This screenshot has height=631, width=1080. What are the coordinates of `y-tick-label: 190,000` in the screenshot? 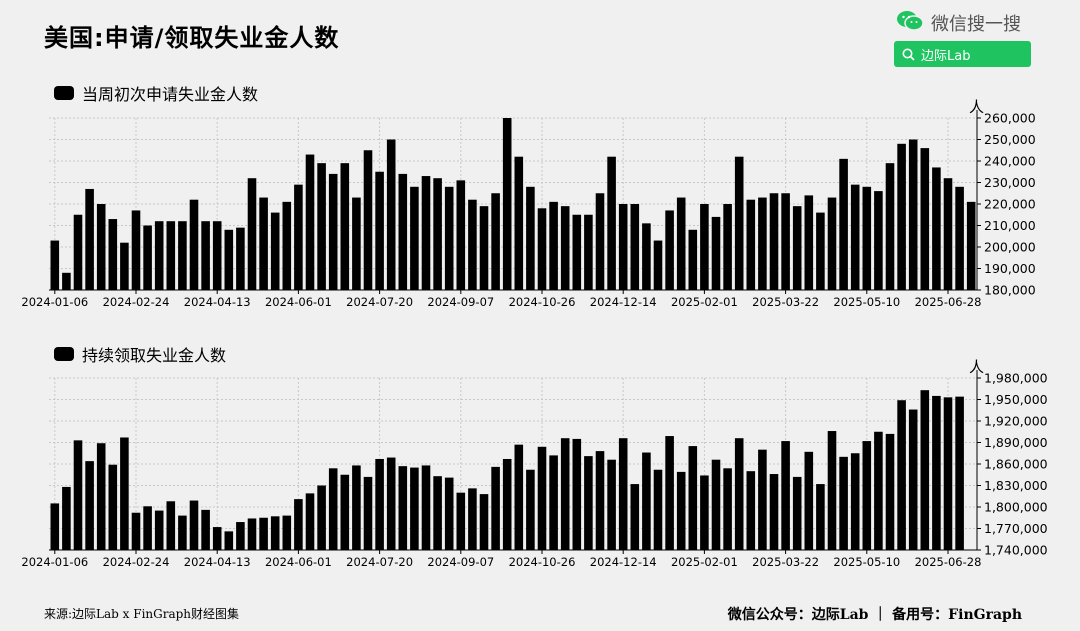 It's located at (1010, 268).